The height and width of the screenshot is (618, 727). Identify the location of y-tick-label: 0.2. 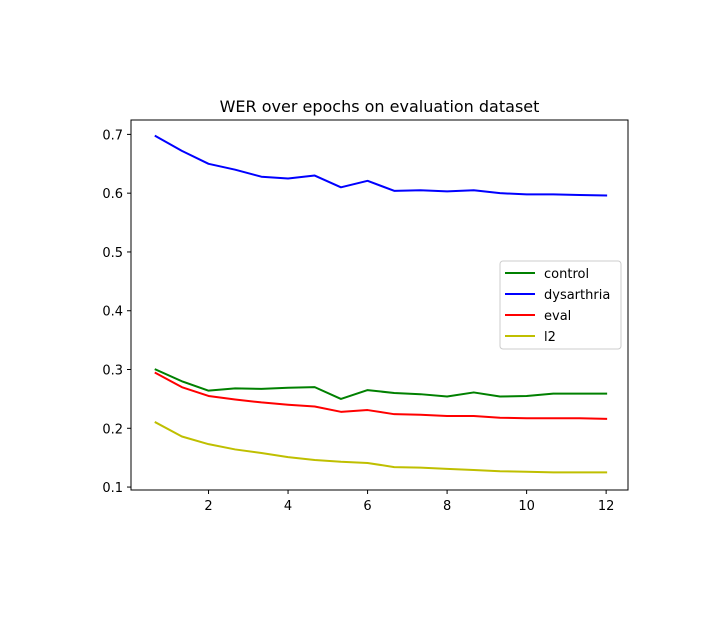
(112, 429).